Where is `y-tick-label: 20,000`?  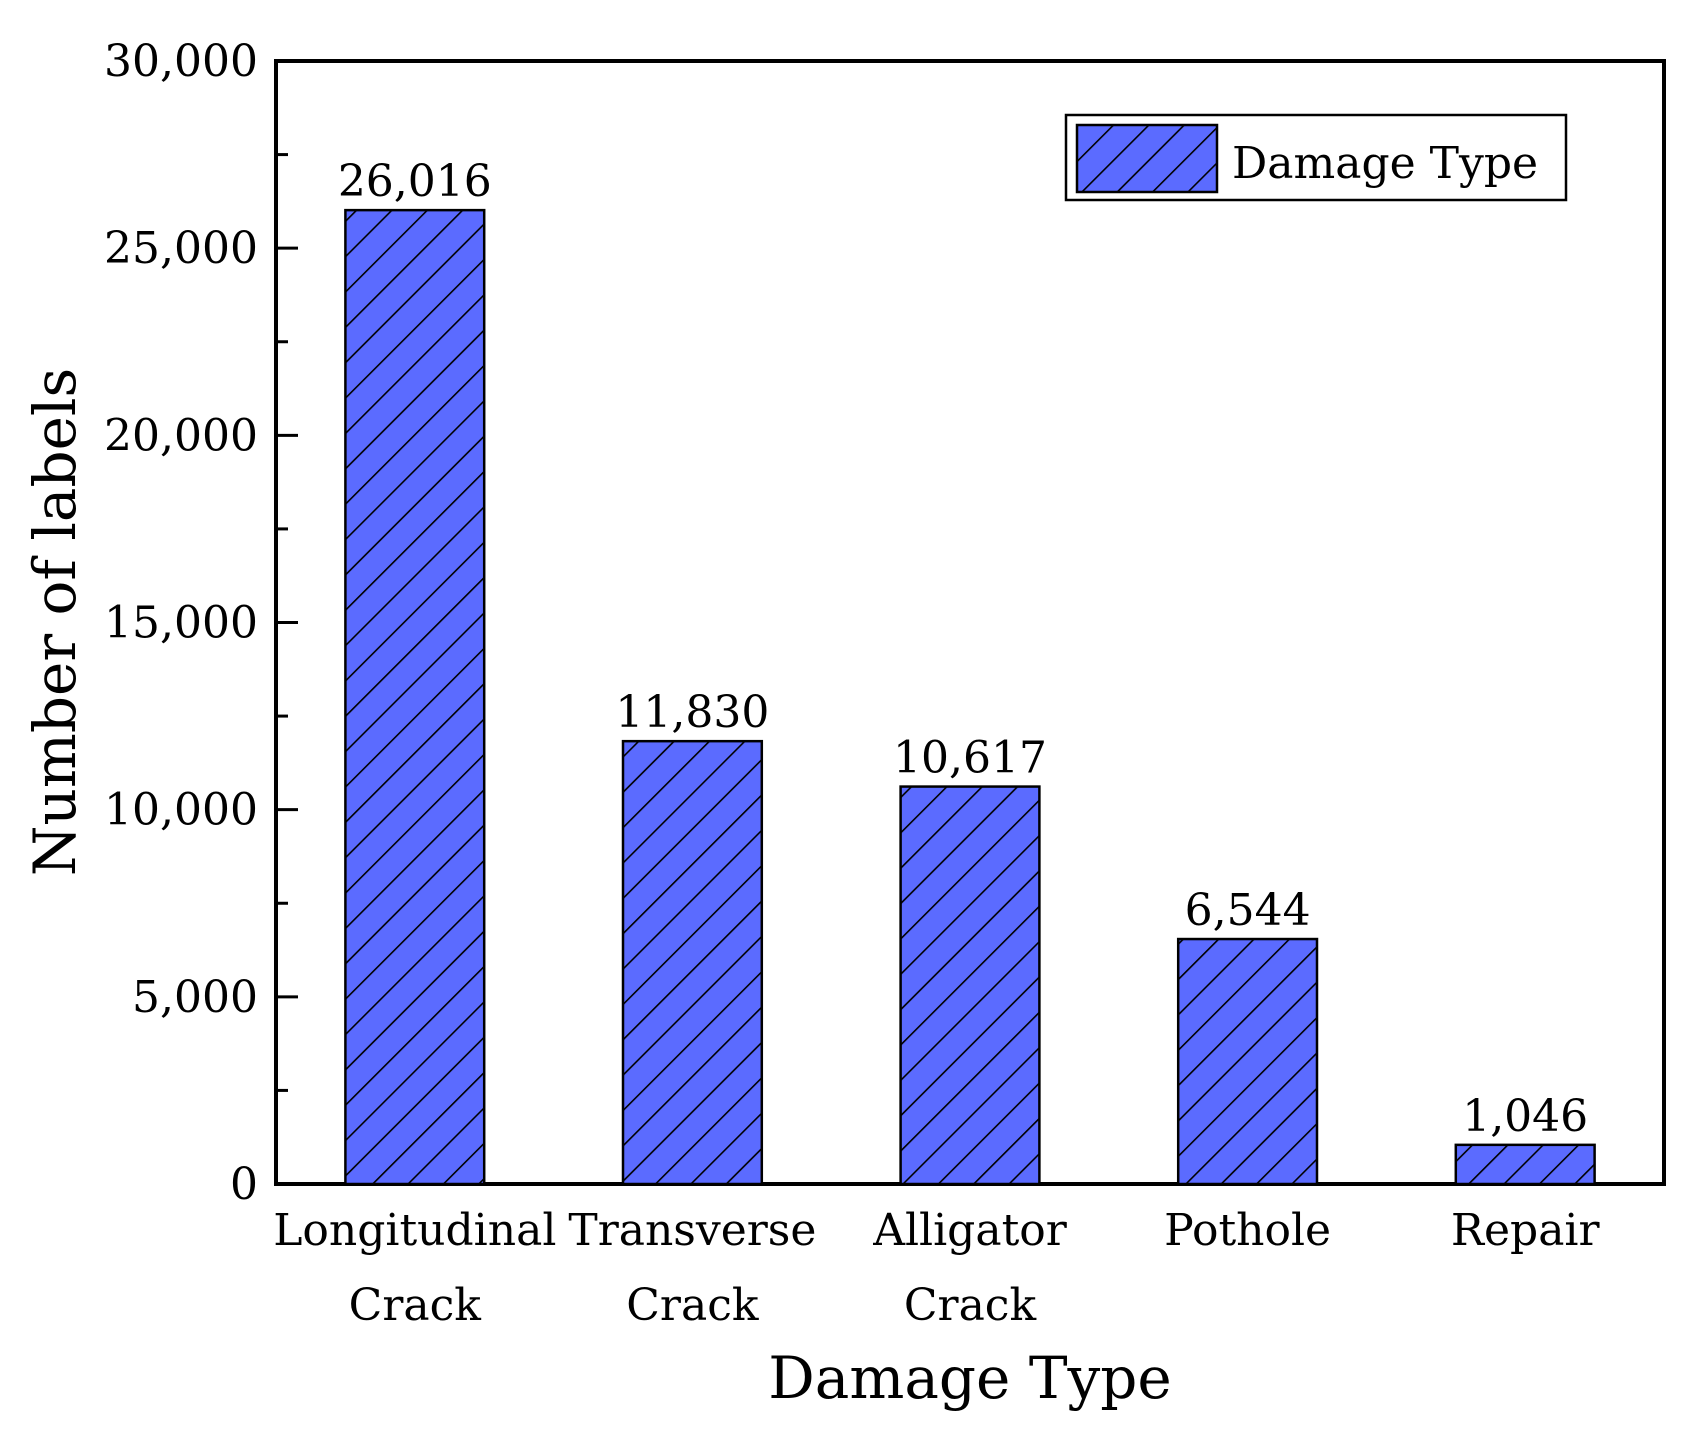
y-tick-label: 20,000 is located at coordinates (181, 435).